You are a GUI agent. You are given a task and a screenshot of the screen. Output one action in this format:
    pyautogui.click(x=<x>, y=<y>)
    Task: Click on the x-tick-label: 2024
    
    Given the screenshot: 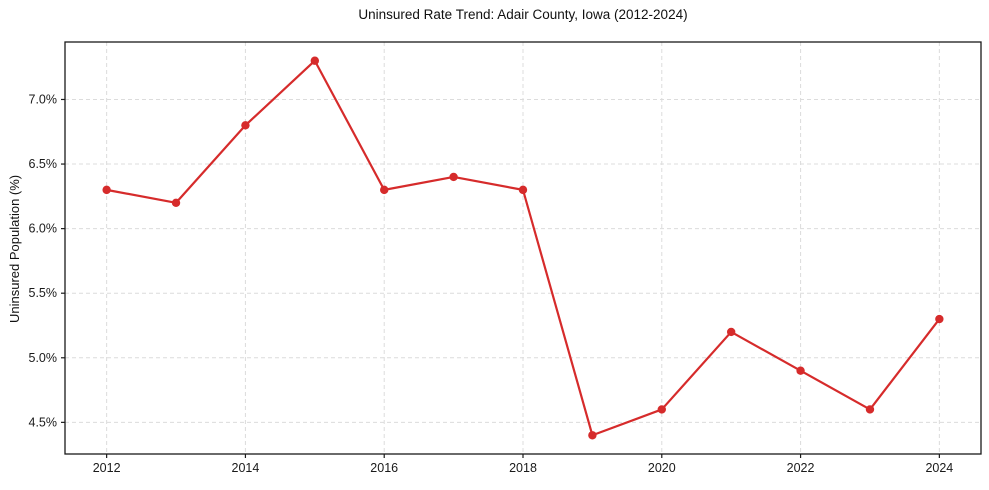 What is the action you would take?
    pyautogui.click(x=939, y=468)
    